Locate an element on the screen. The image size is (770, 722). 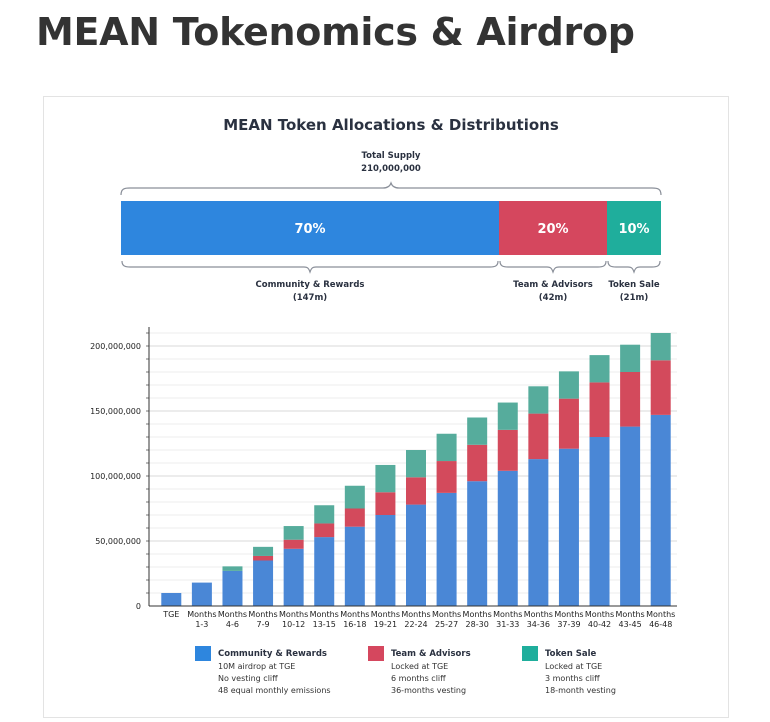
allocation-amount-0: (147m) is located at coordinates (310, 298).